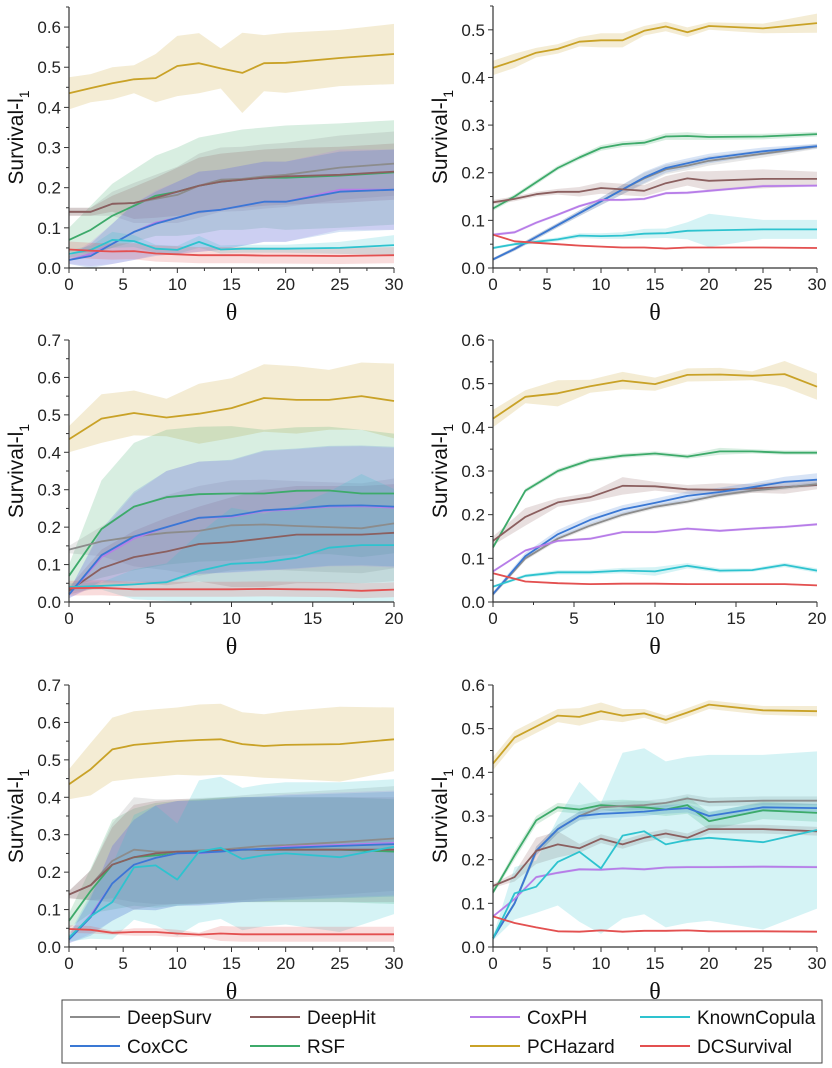 The image size is (832, 1068). I want to click on band-deephit, so click(231, 539).